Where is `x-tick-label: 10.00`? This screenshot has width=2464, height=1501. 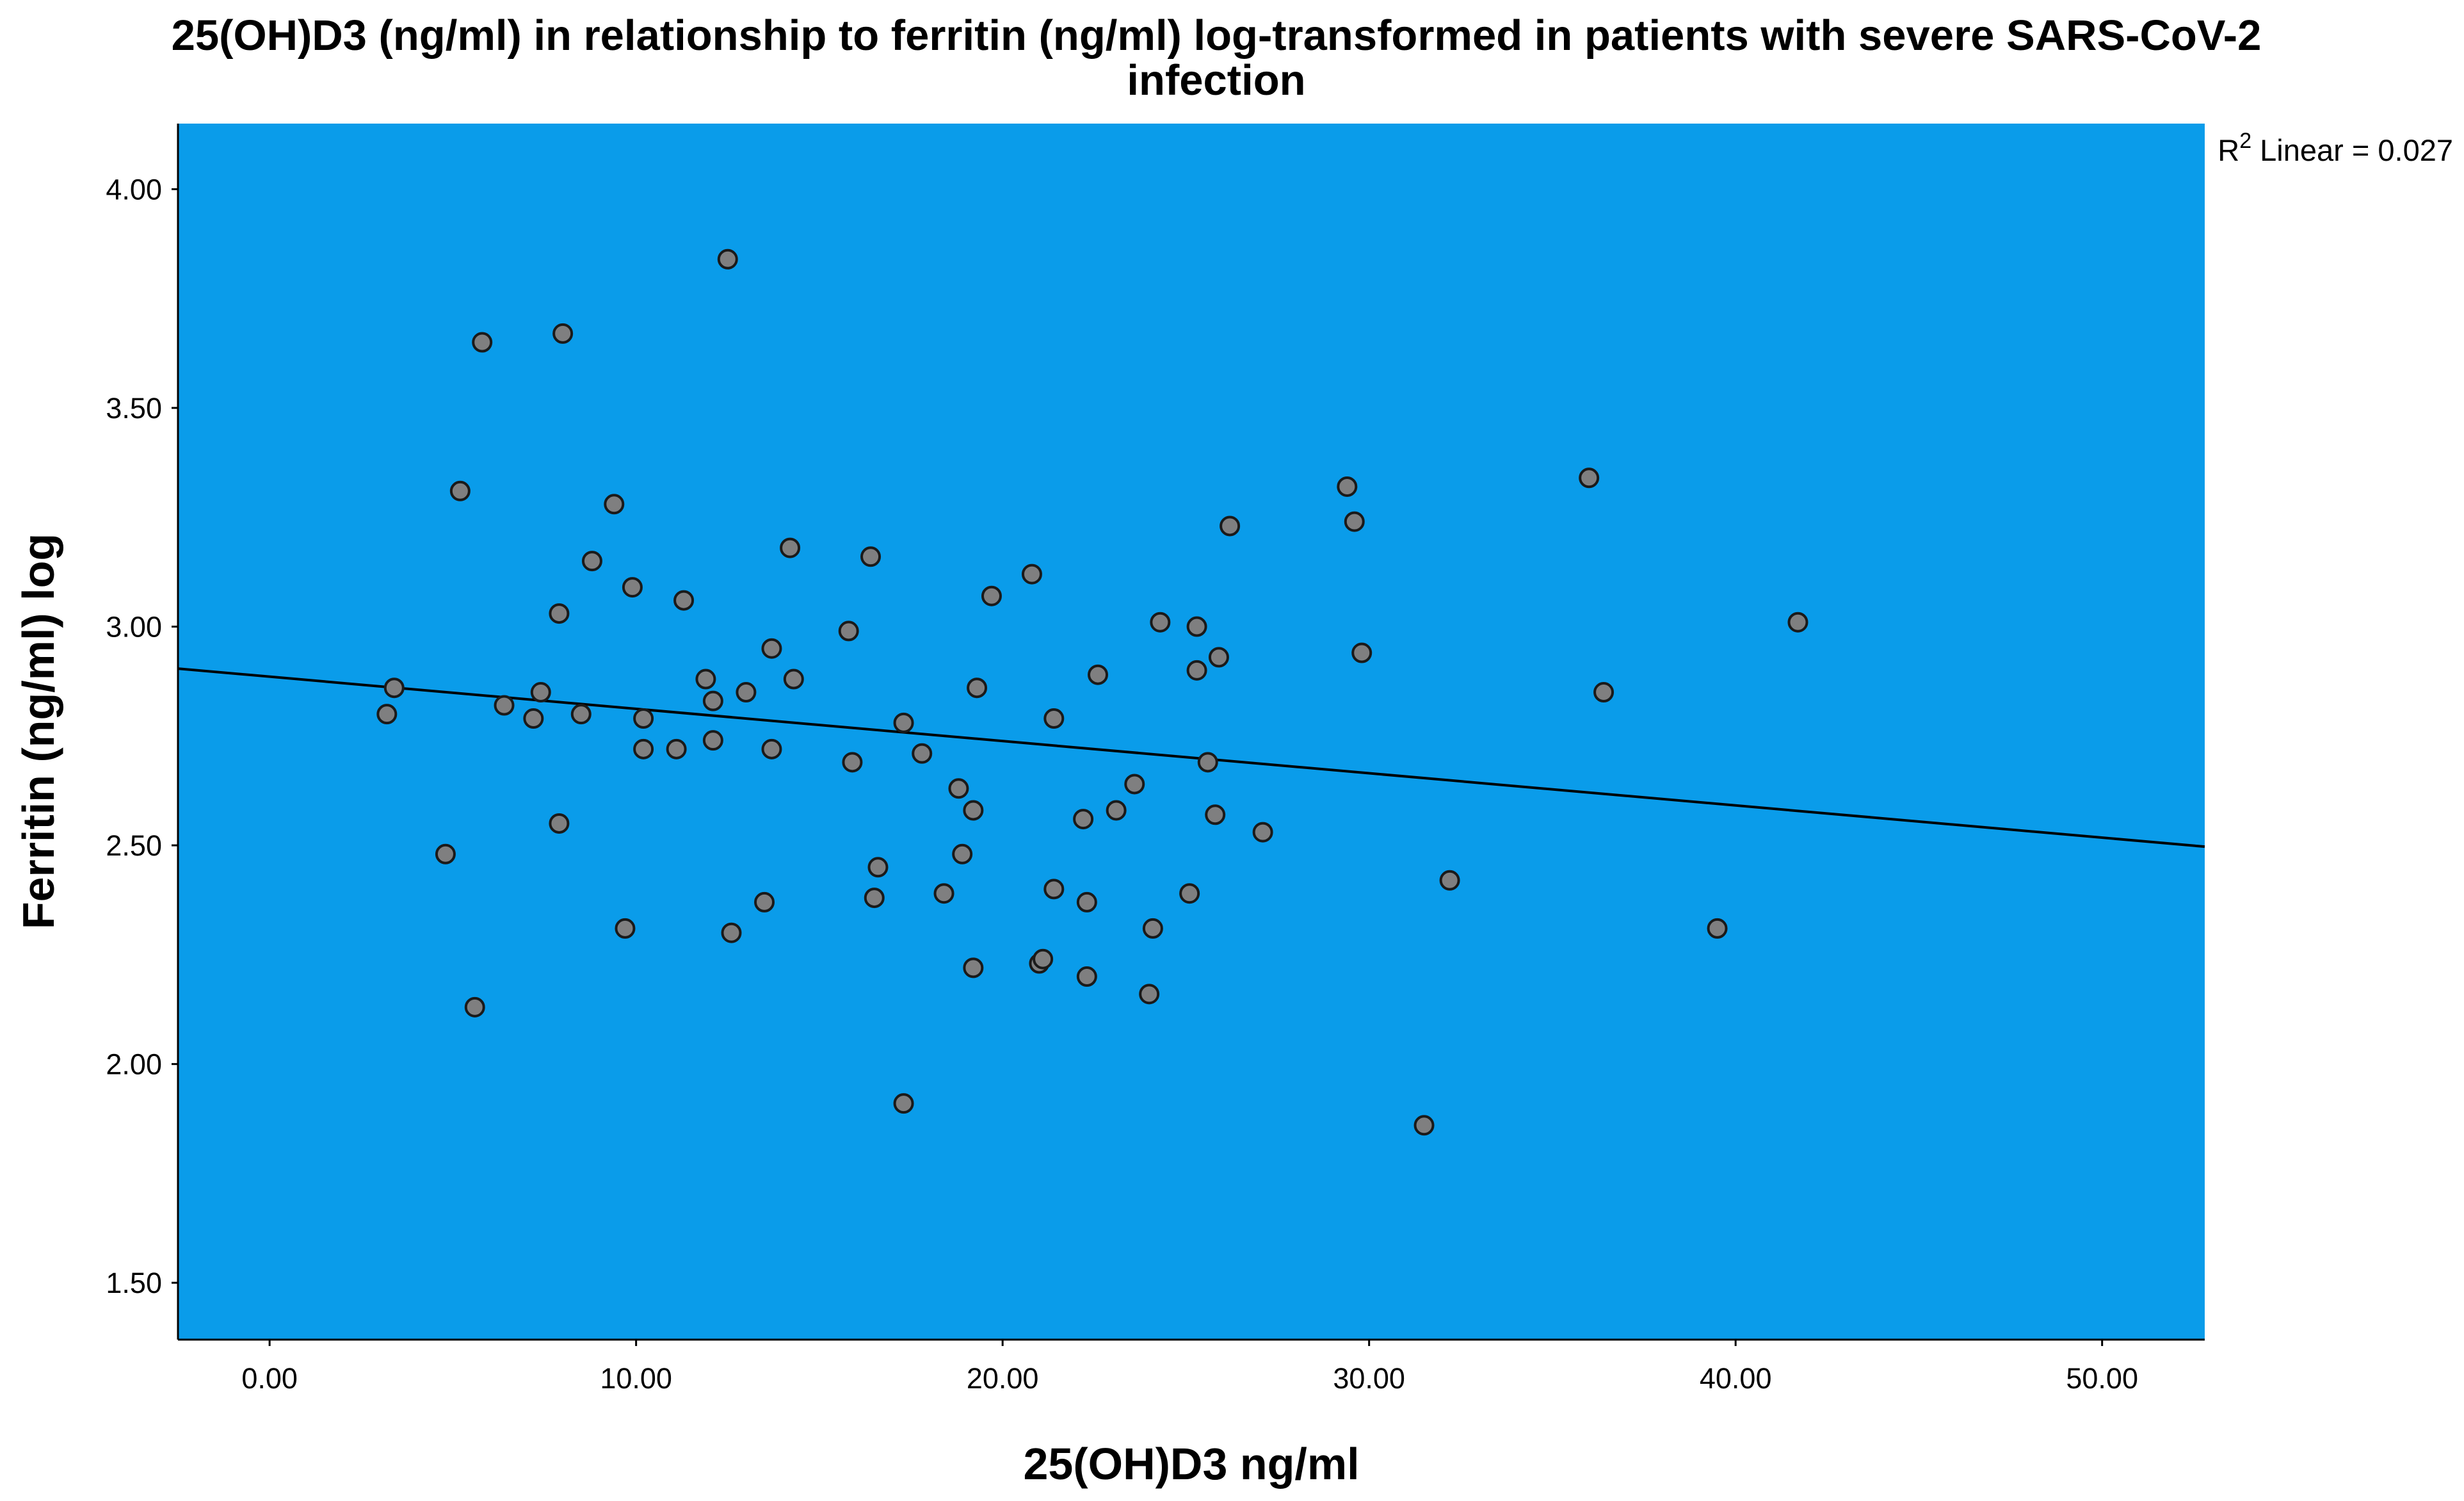 x-tick-label: 10.00 is located at coordinates (636, 1378).